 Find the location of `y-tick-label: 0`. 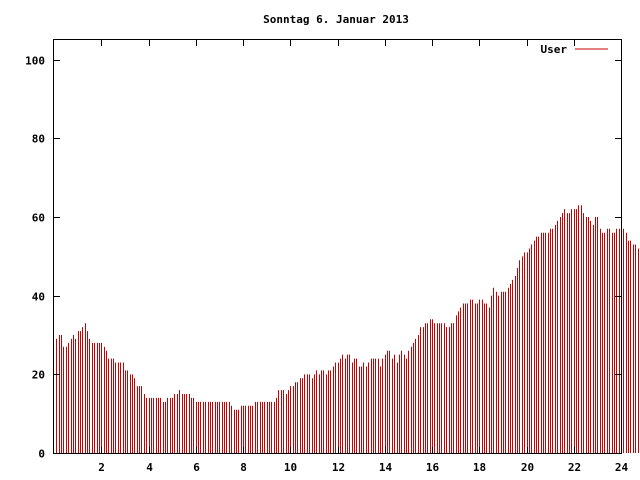

y-tick-label: 0 is located at coordinates (41, 454).